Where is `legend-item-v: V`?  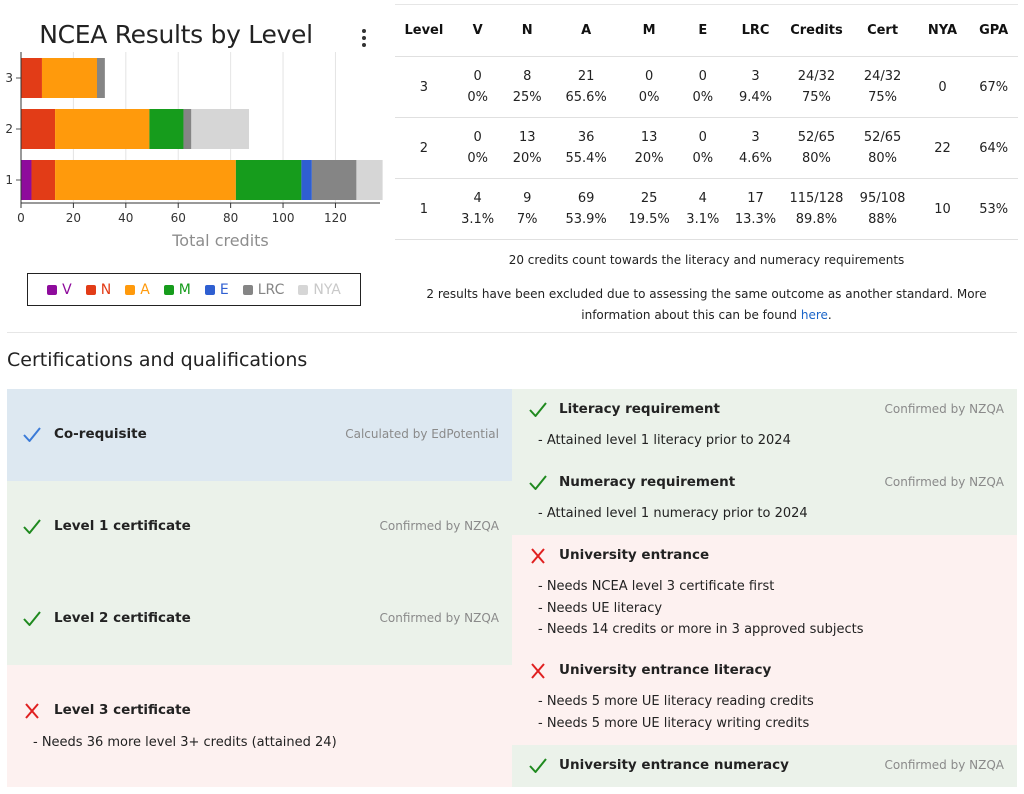
legend-item-v: V is located at coordinates (59, 290).